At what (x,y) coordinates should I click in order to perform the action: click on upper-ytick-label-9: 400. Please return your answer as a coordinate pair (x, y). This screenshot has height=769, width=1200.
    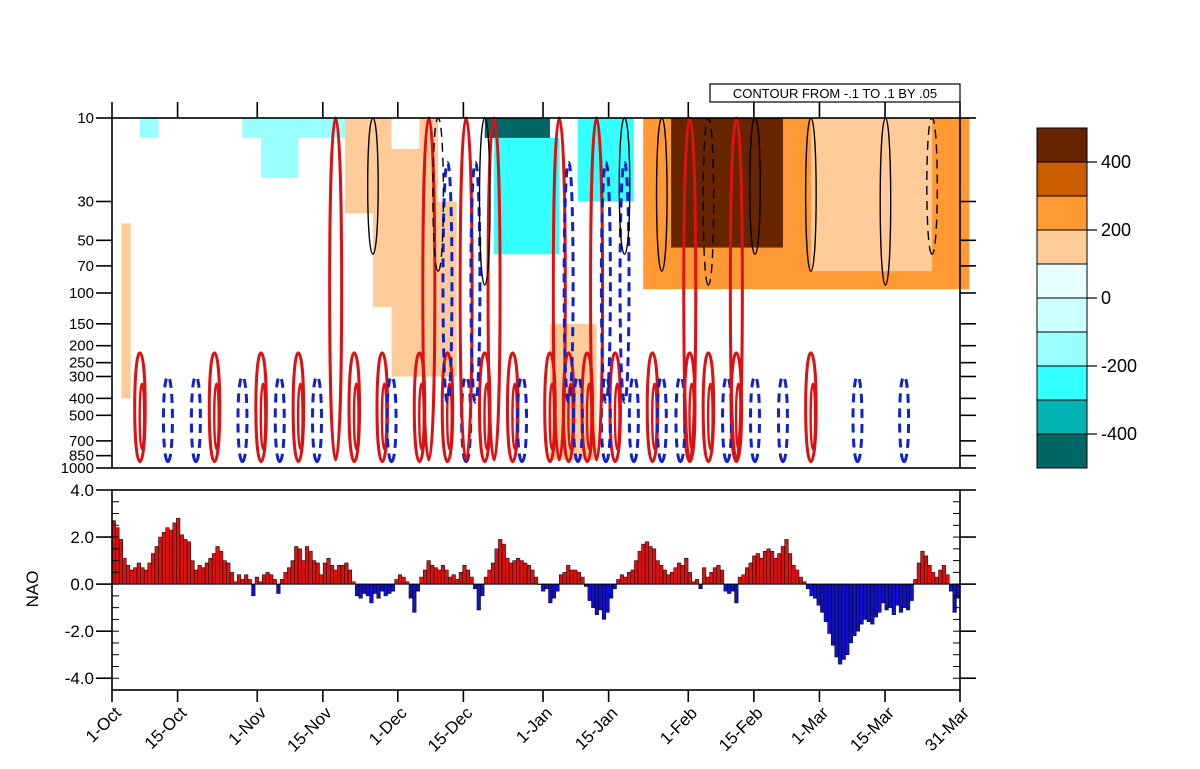
    Looking at the image, I should click on (81, 398).